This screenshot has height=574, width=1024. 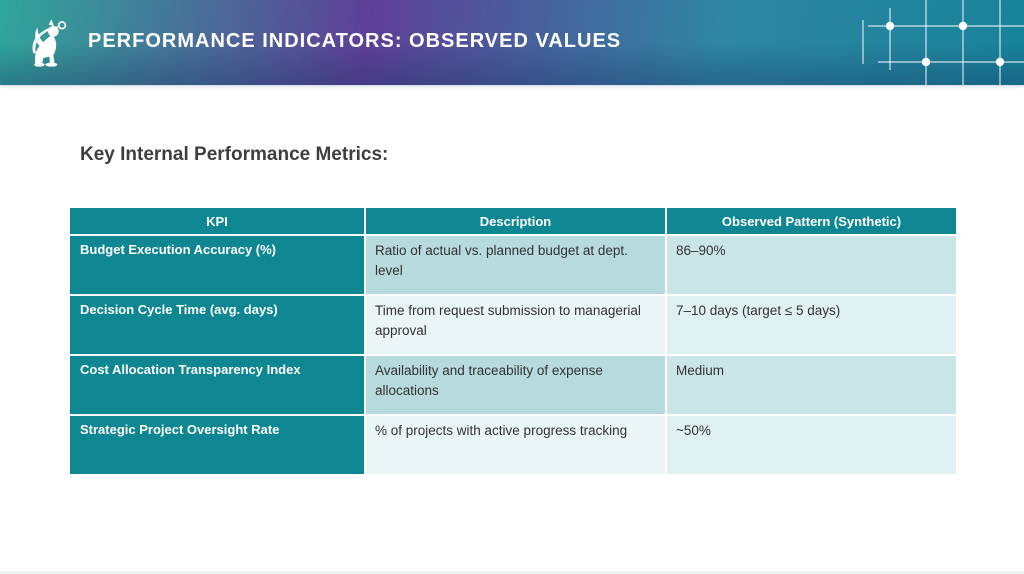 What do you see at coordinates (217, 325) in the screenshot?
I see `kpi-cell: Decision Cycle Time (avg. days)` at bounding box center [217, 325].